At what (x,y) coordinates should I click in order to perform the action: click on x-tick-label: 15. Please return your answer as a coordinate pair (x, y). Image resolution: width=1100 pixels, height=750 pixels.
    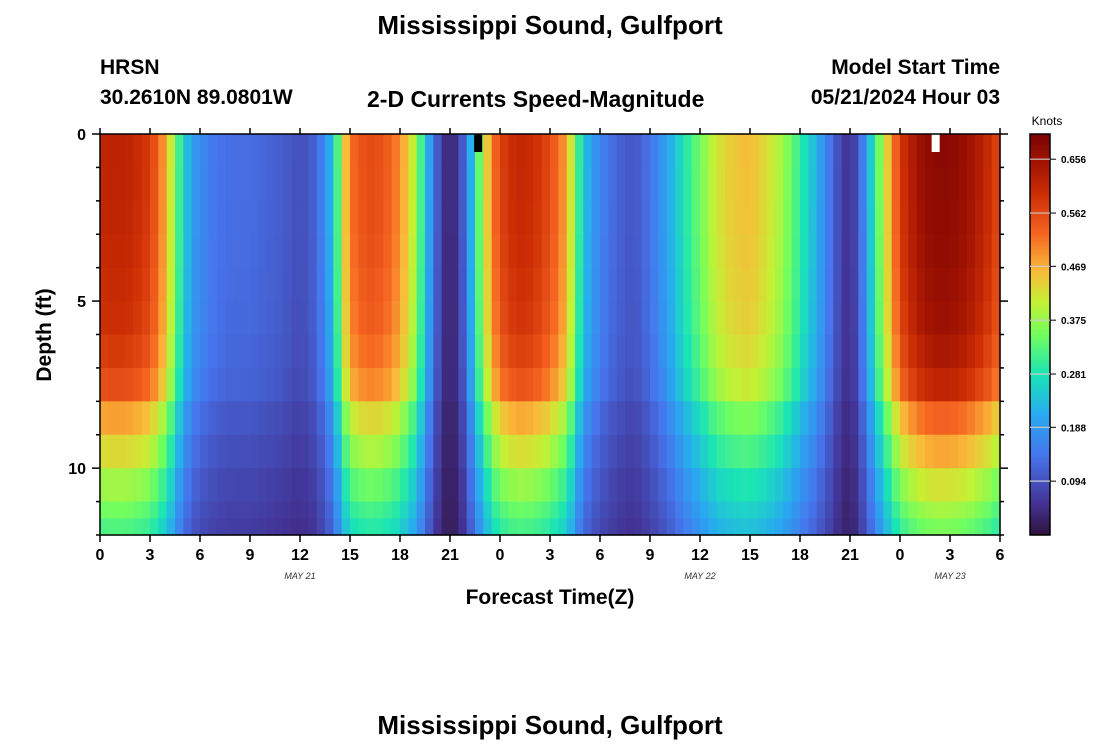
    Looking at the image, I should click on (750, 555).